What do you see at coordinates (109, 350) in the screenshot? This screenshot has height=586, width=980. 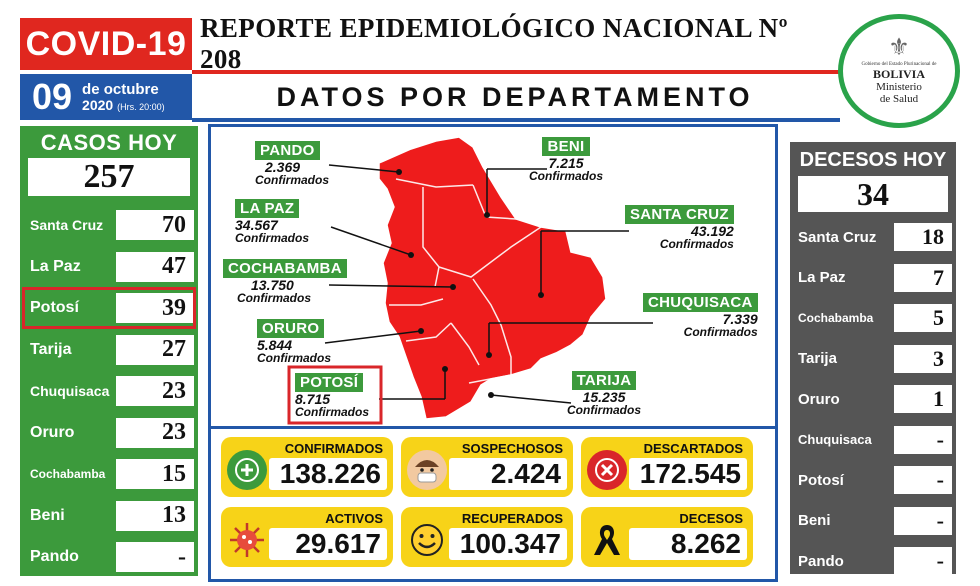 I see `cases-row: Tarija 27` at bounding box center [109, 350].